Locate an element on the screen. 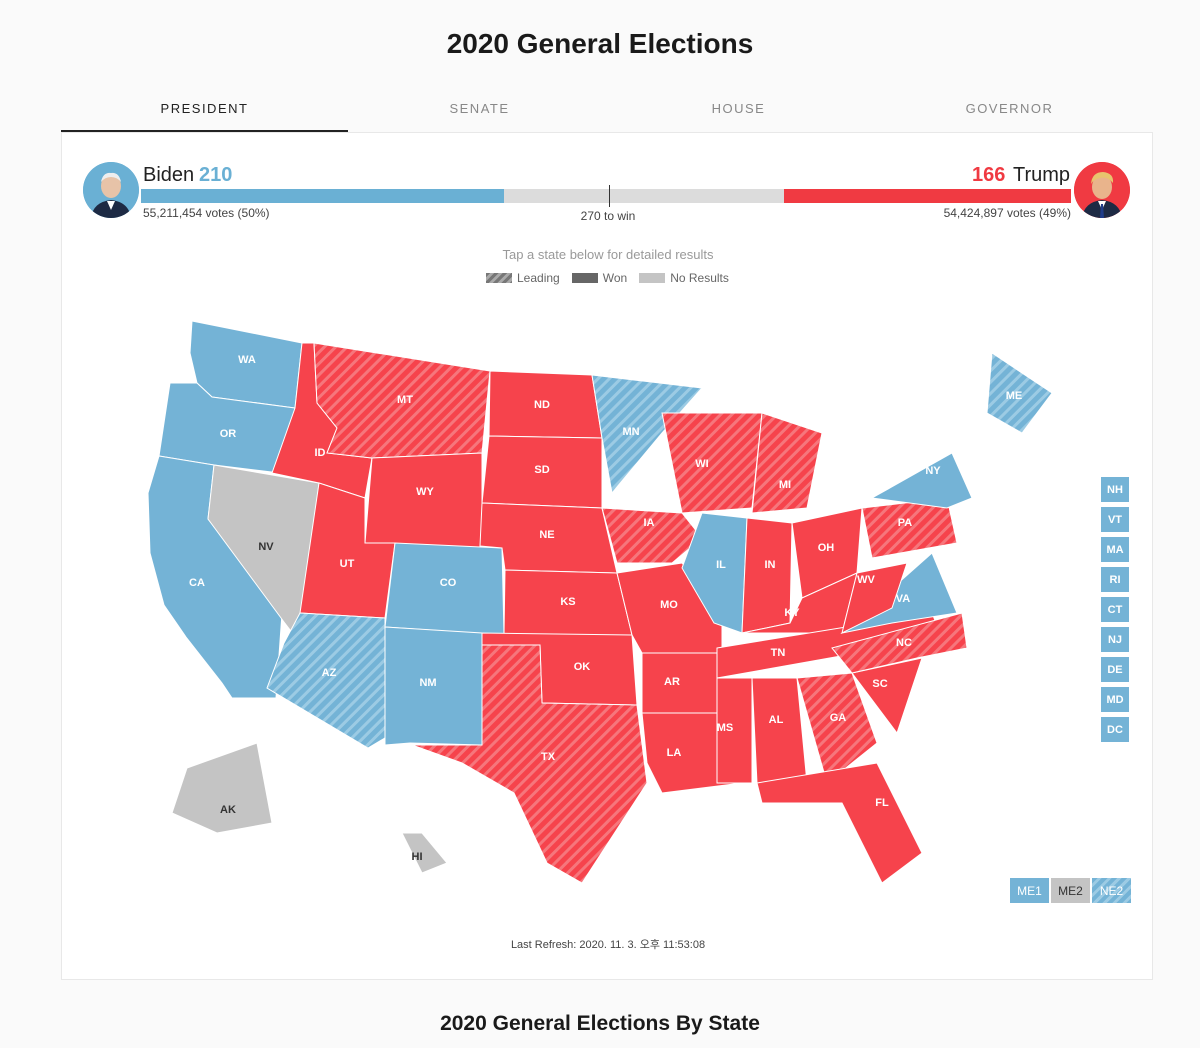 Image resolution: width=1200 pixels, height=1048 pixels. biden-electoral-votes: 210 is located at coordinates (216, 175).